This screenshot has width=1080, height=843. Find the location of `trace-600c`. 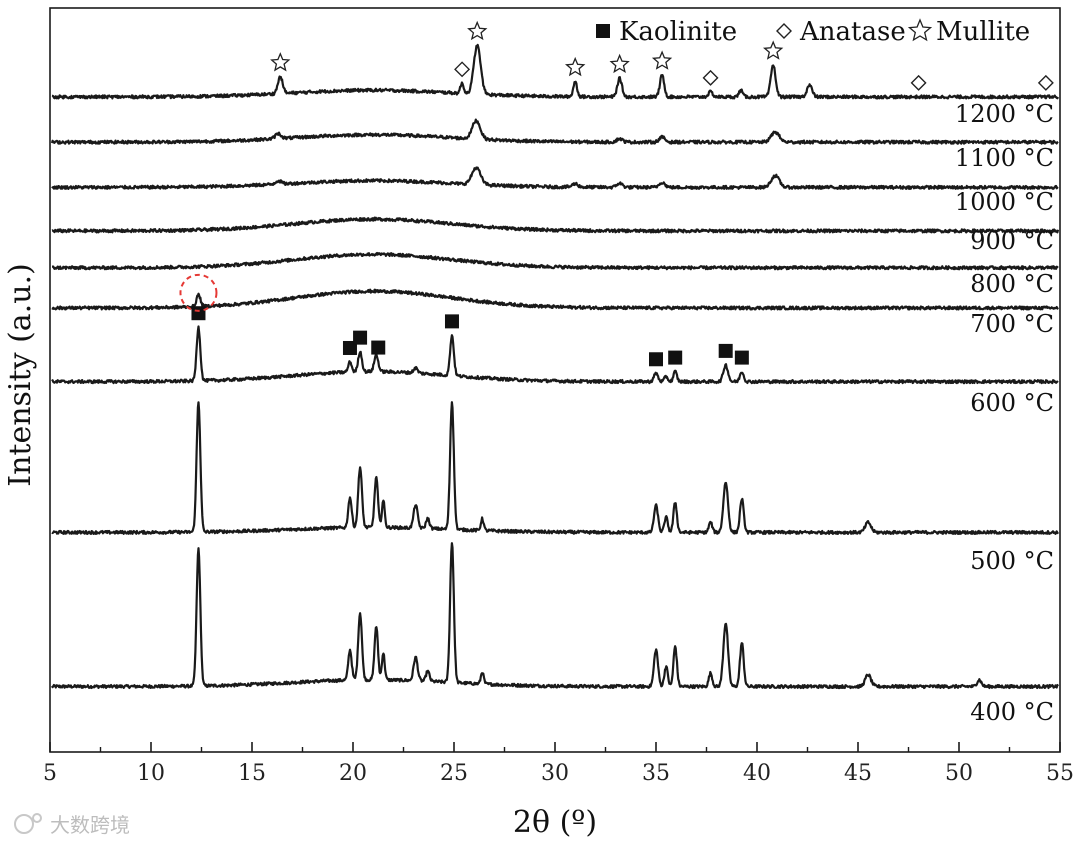

trace-600c is located at coordinates (555, 355).